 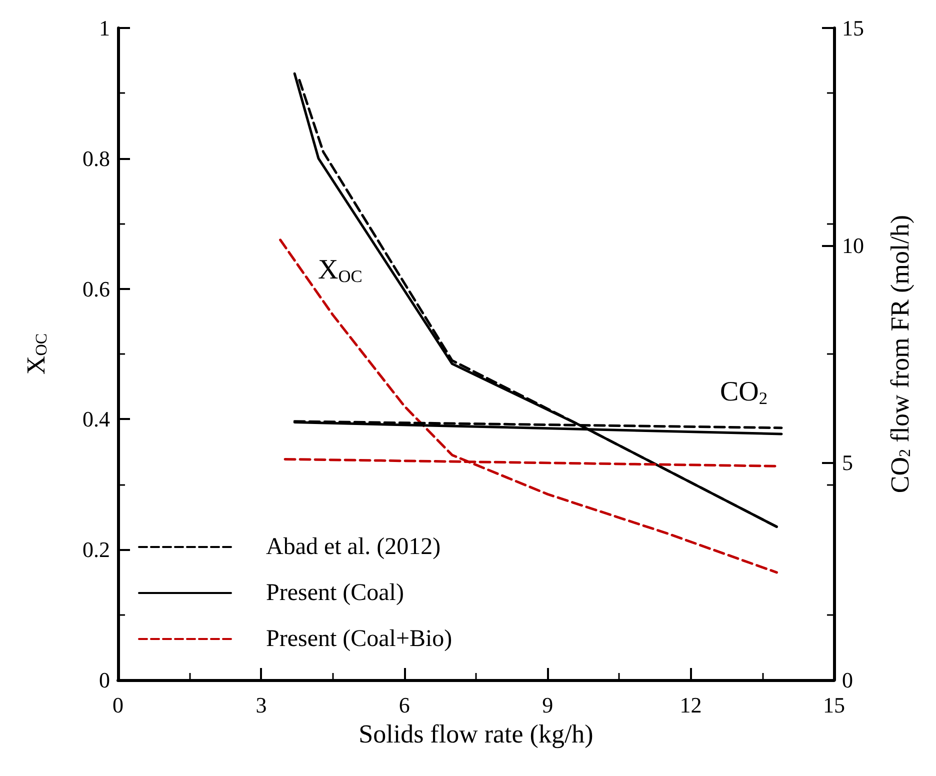 I want to click on x-tick-label: 15, so click(x=834, y=705).